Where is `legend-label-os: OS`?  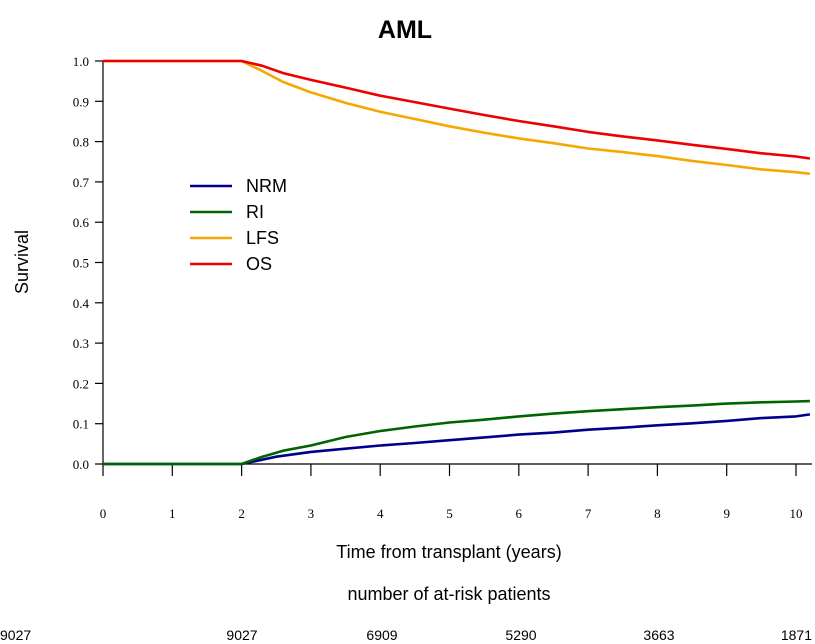 legend-label-os: OS is located at coordinates (259, 264).